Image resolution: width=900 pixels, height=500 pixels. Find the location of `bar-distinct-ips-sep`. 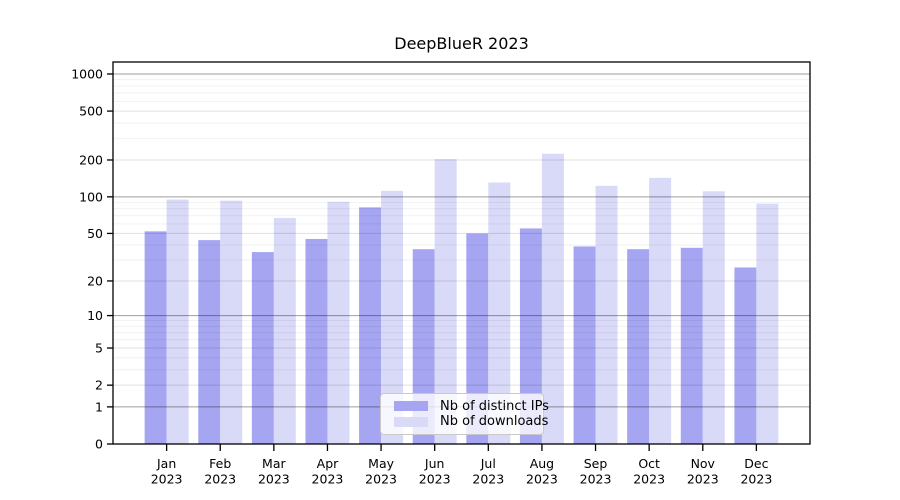

bar-distinct-ips-sep is located at coordinates (584, 345).